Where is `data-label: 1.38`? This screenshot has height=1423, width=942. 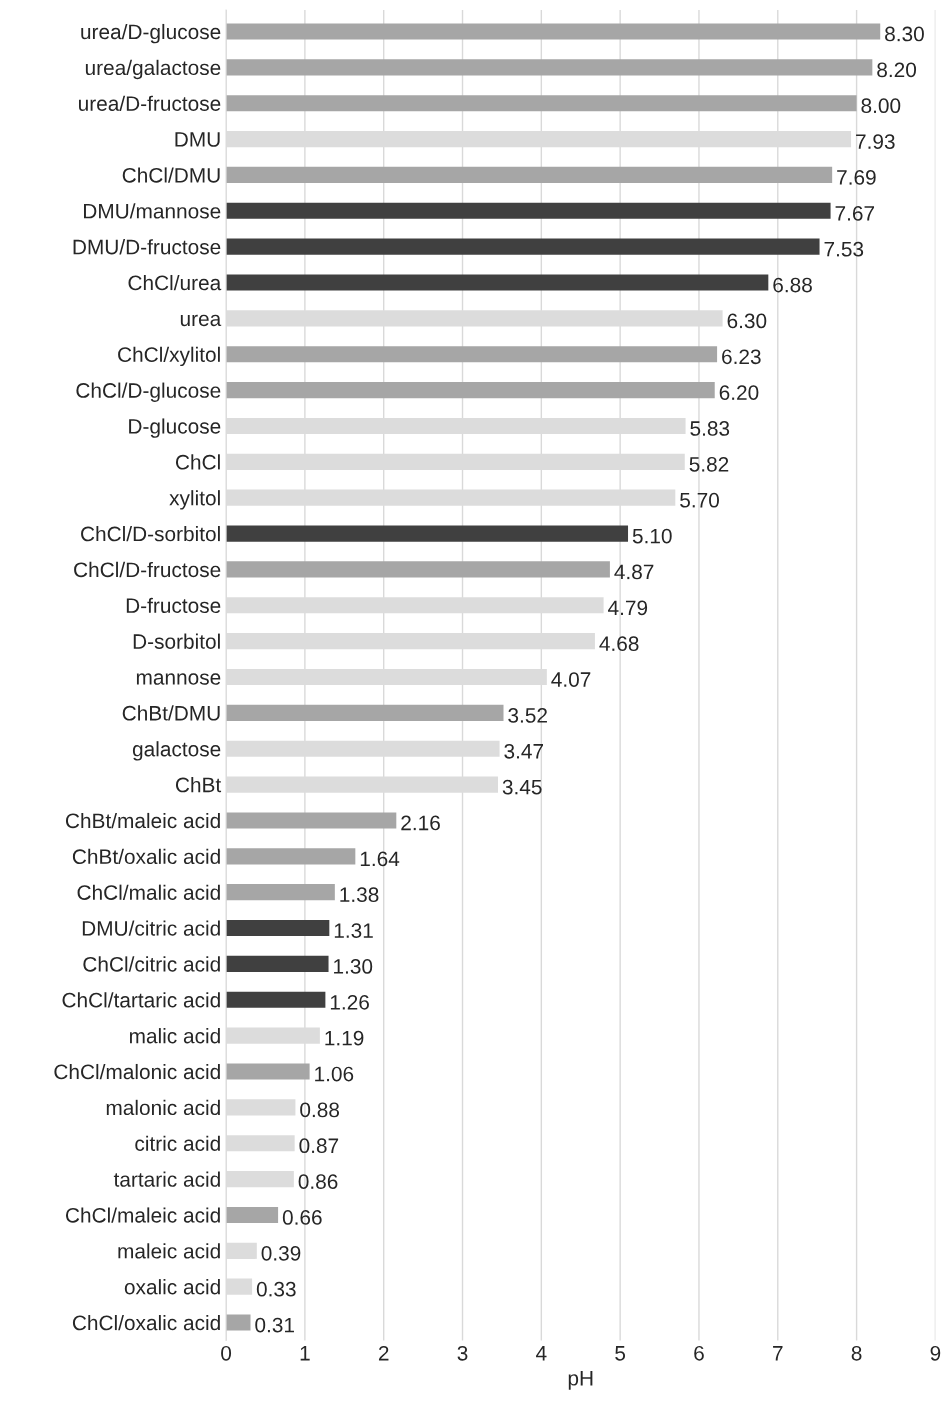 data-label: 1.38 is located at coordinates (359, 895).